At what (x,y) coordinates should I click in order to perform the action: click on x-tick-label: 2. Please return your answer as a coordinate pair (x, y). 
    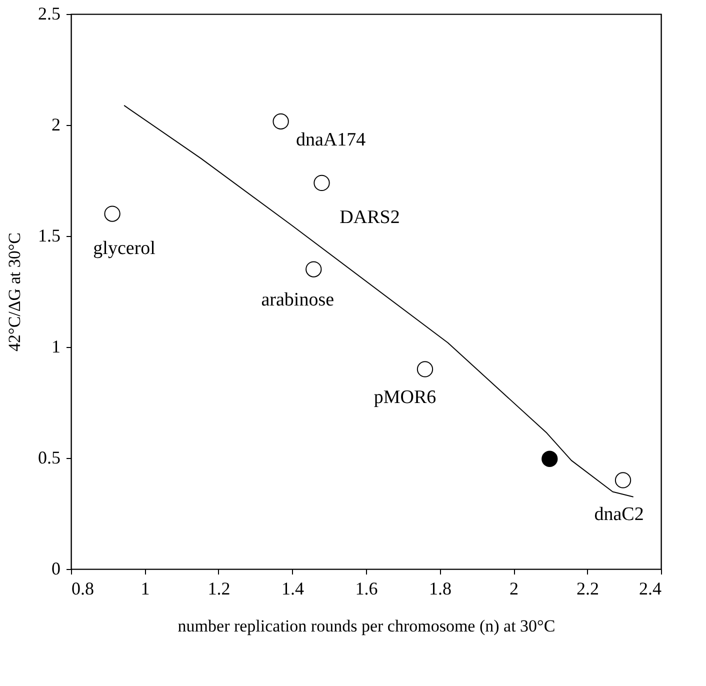
    Looking at the image, I should click on (514, 588).